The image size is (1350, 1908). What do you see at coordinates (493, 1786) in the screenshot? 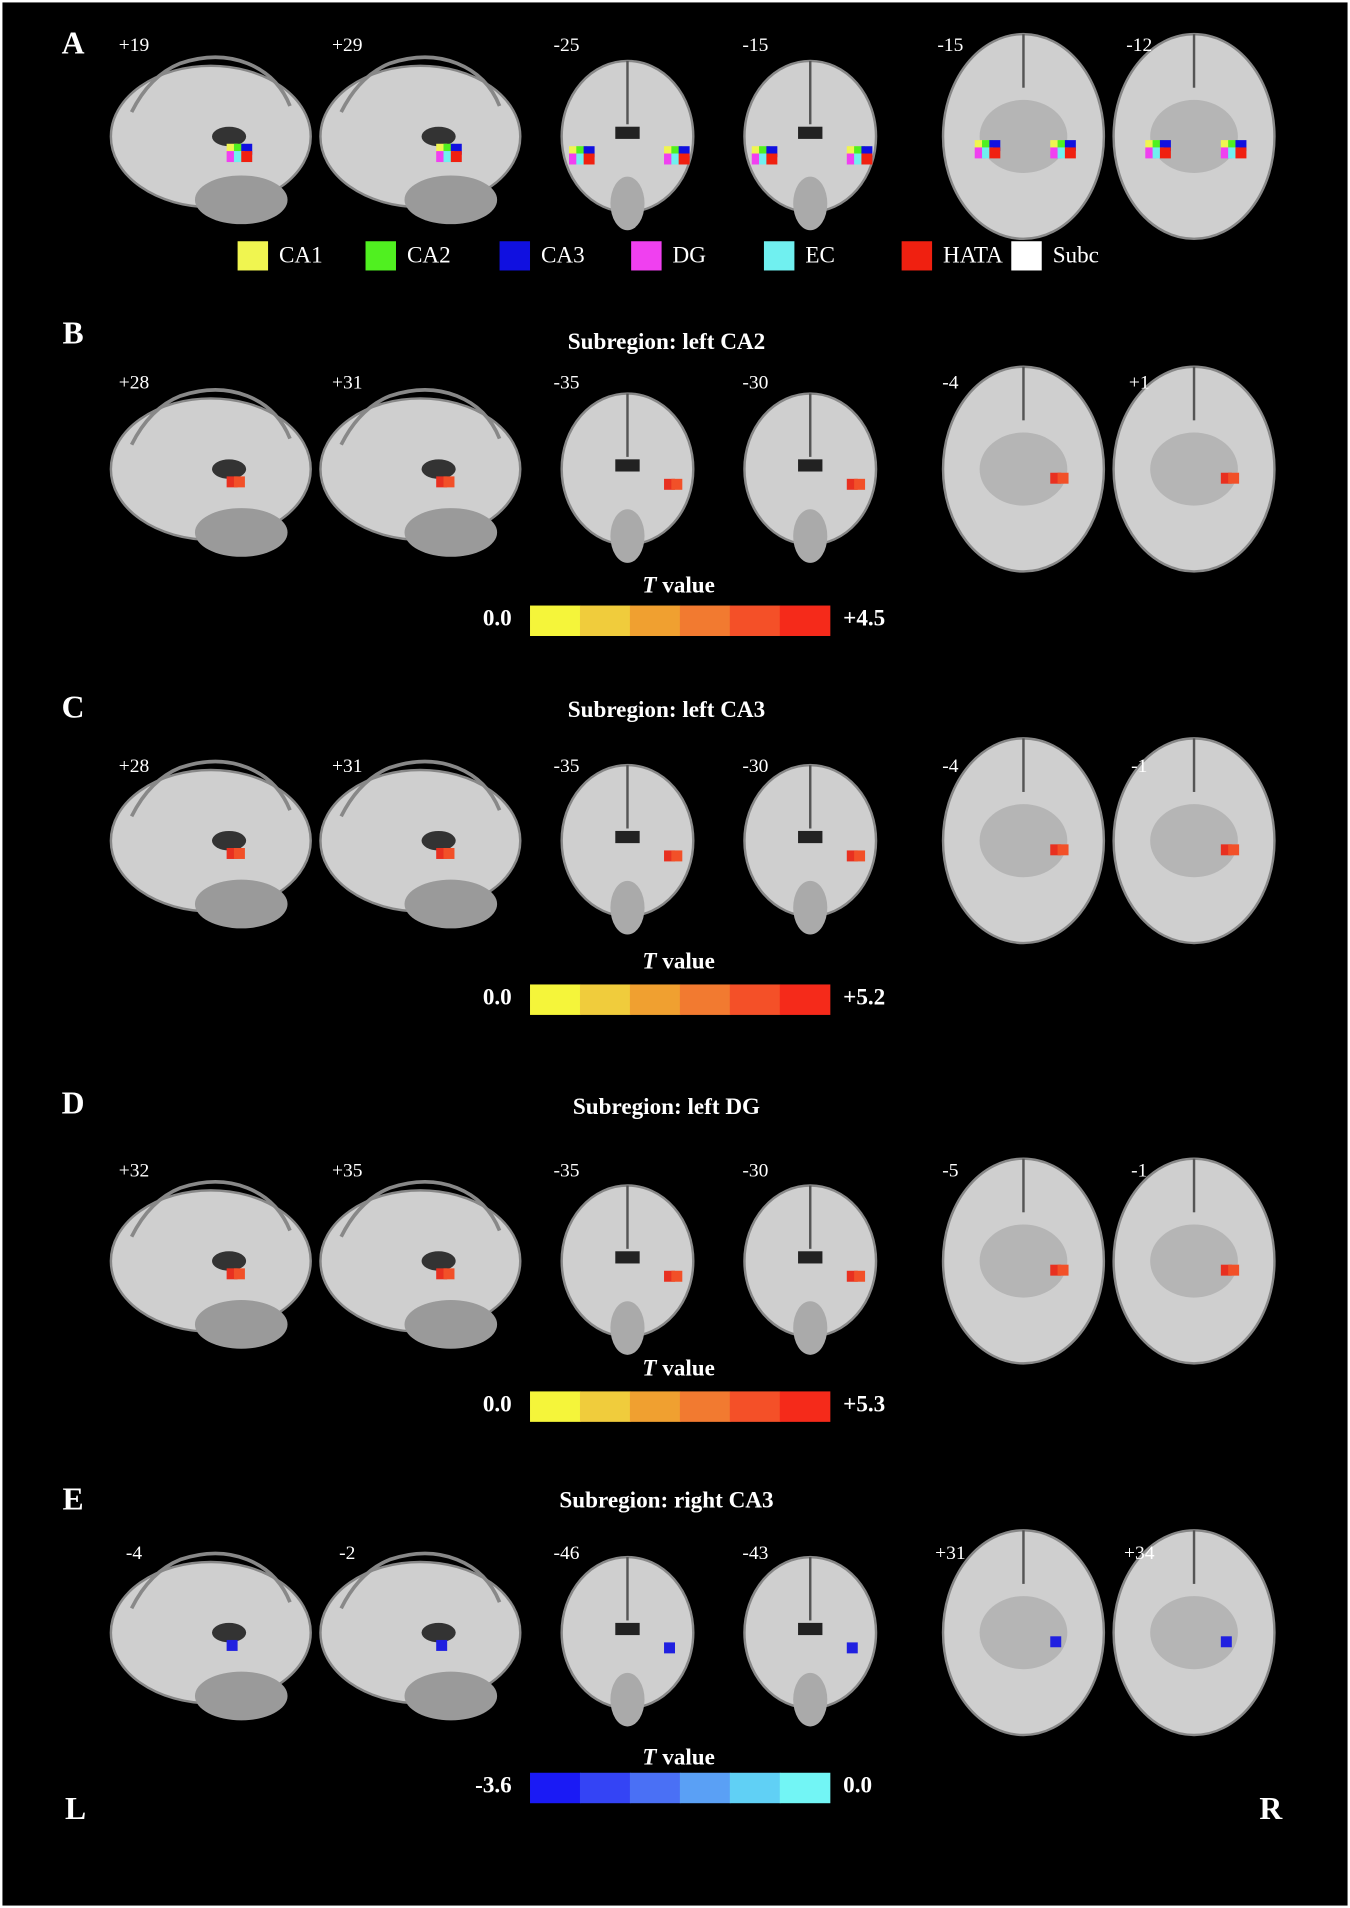
I see `colorbar-min: -3.6` at bounding box center [493, 1786].